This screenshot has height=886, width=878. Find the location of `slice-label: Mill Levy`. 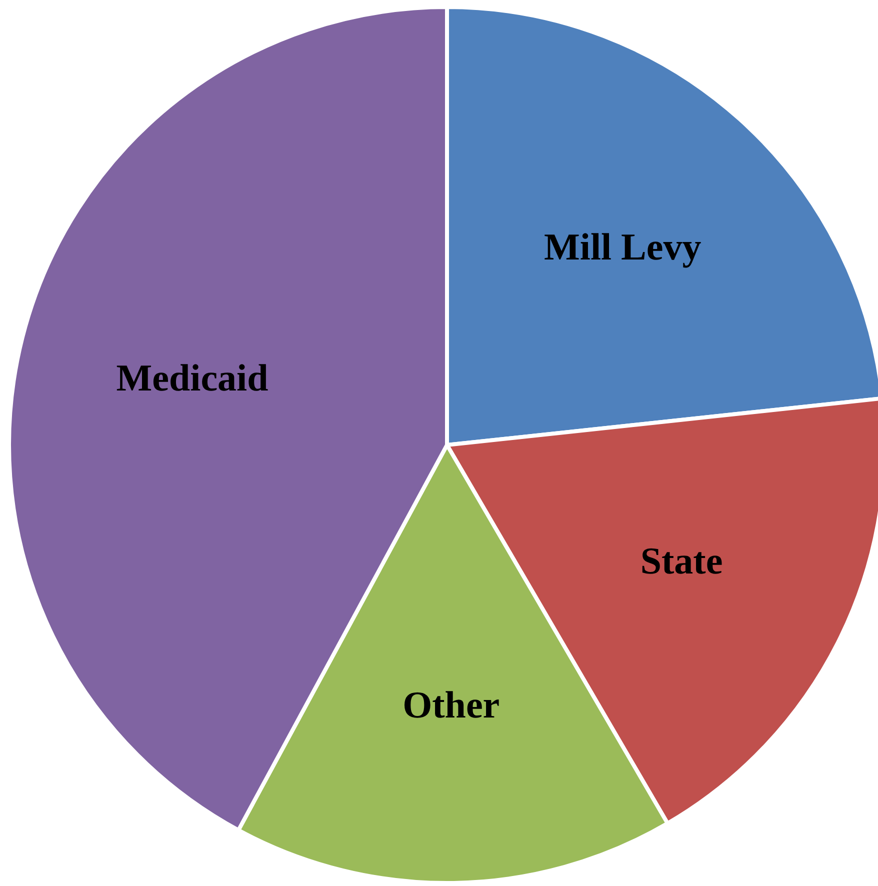

slice-label: Mill Levy is located at coordinates (623, 247).